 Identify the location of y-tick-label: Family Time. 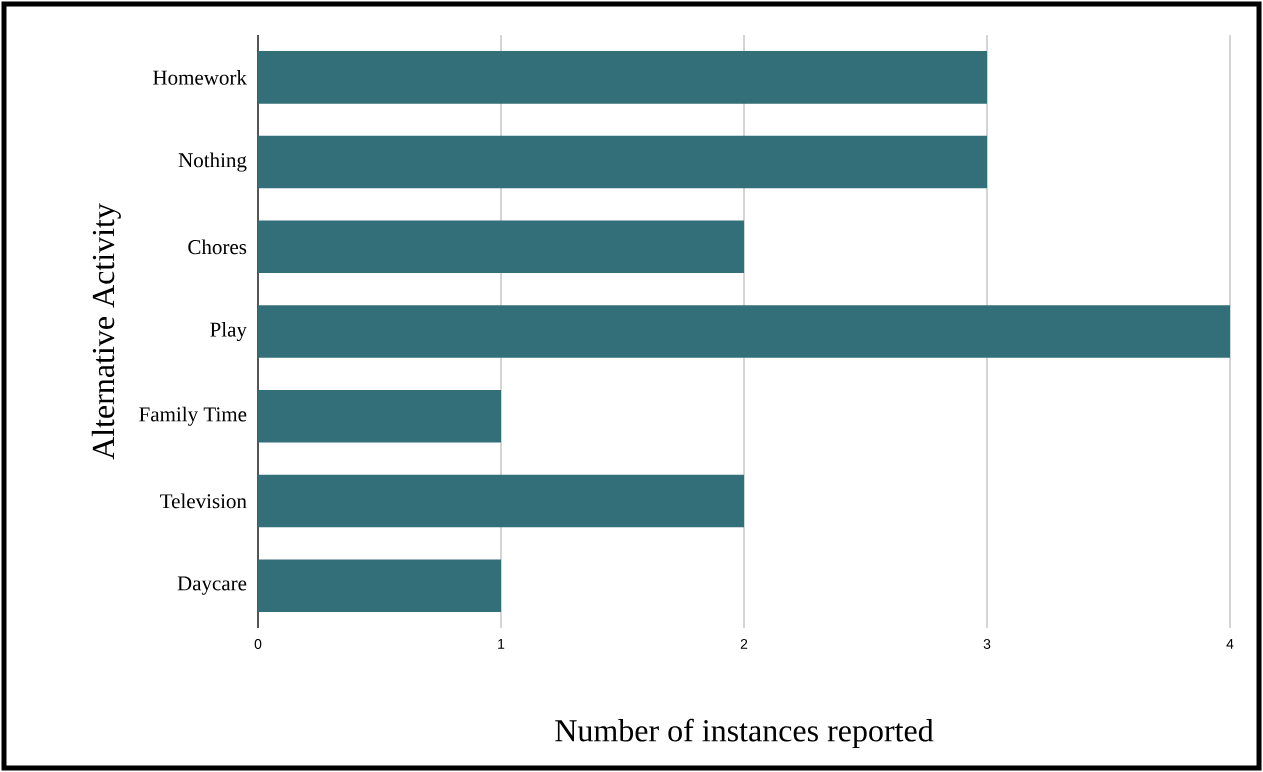
(193, 416).